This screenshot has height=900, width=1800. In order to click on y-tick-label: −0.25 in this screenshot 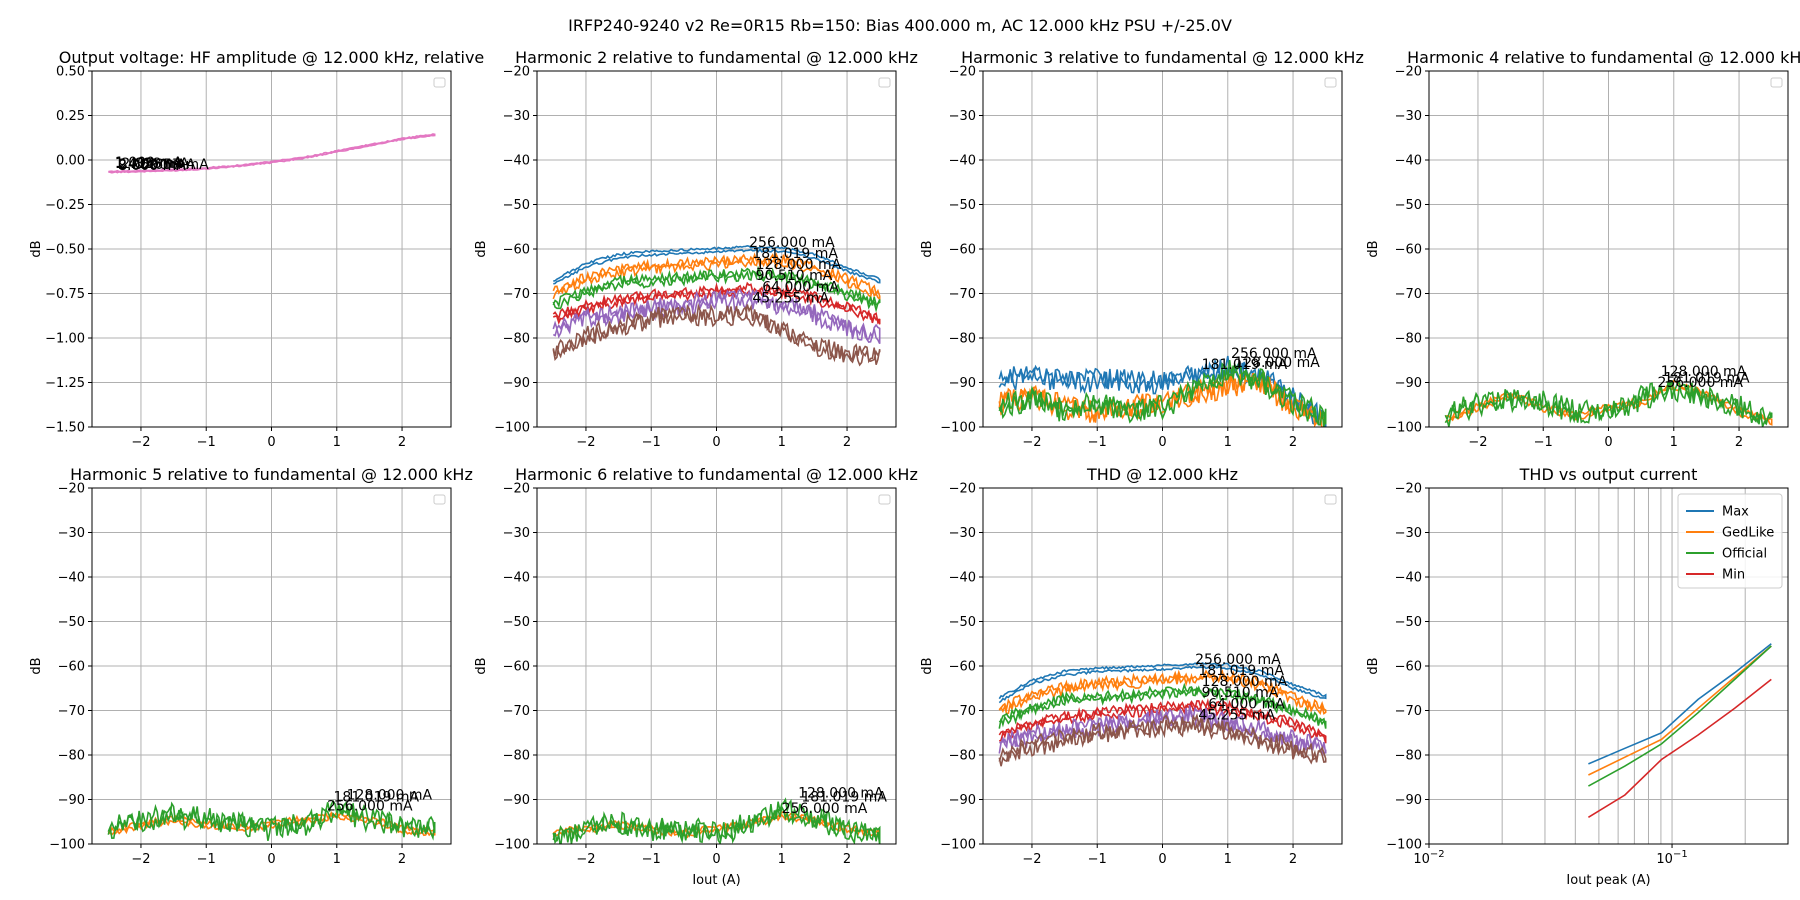, I will do `click(65, 205)`.